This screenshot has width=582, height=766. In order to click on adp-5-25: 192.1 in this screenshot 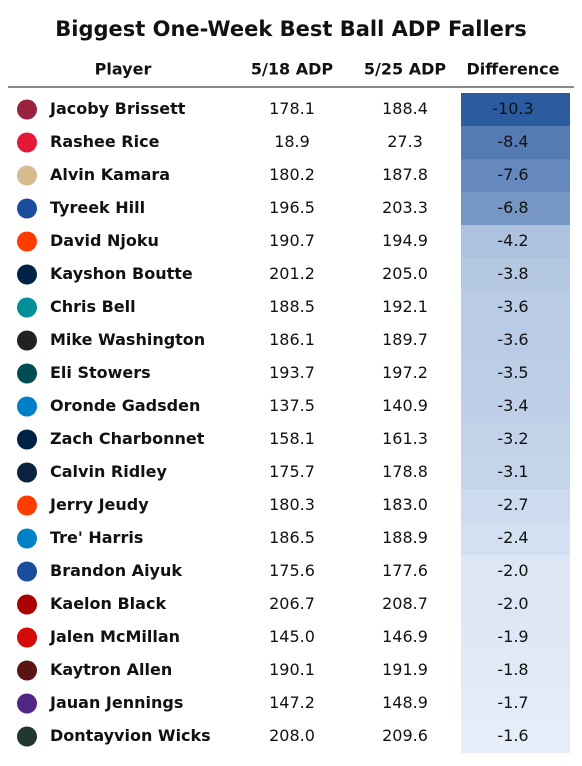, I will do `click(405, 306)`.